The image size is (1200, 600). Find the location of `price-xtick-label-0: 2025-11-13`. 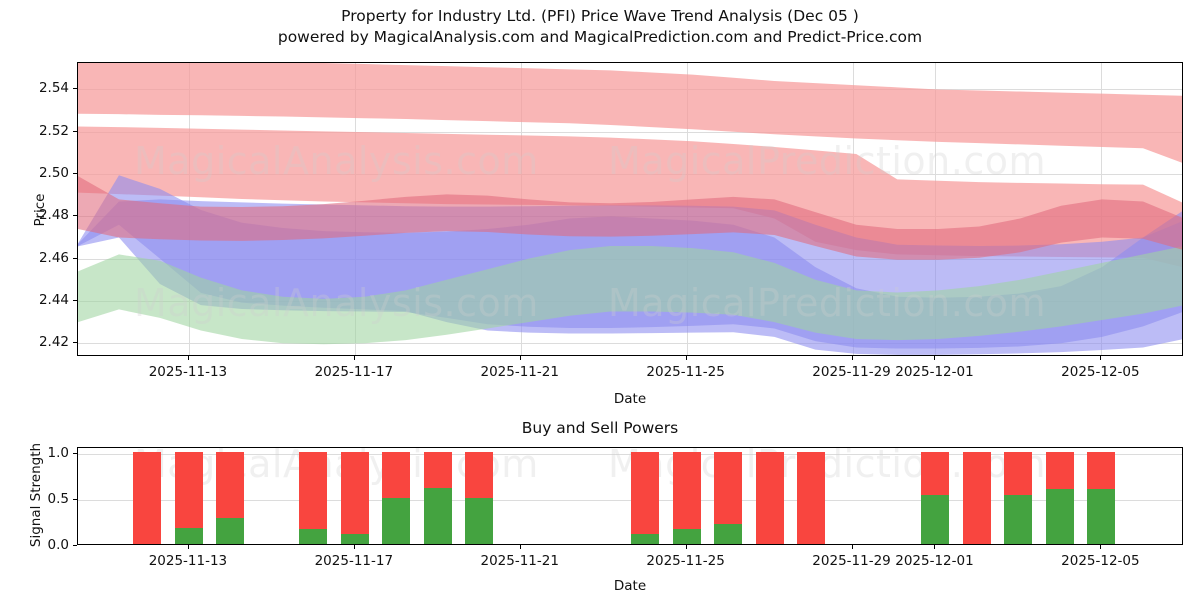

price-xtick-label-0: 2025-11-13 is located at coordinates (188, 372).